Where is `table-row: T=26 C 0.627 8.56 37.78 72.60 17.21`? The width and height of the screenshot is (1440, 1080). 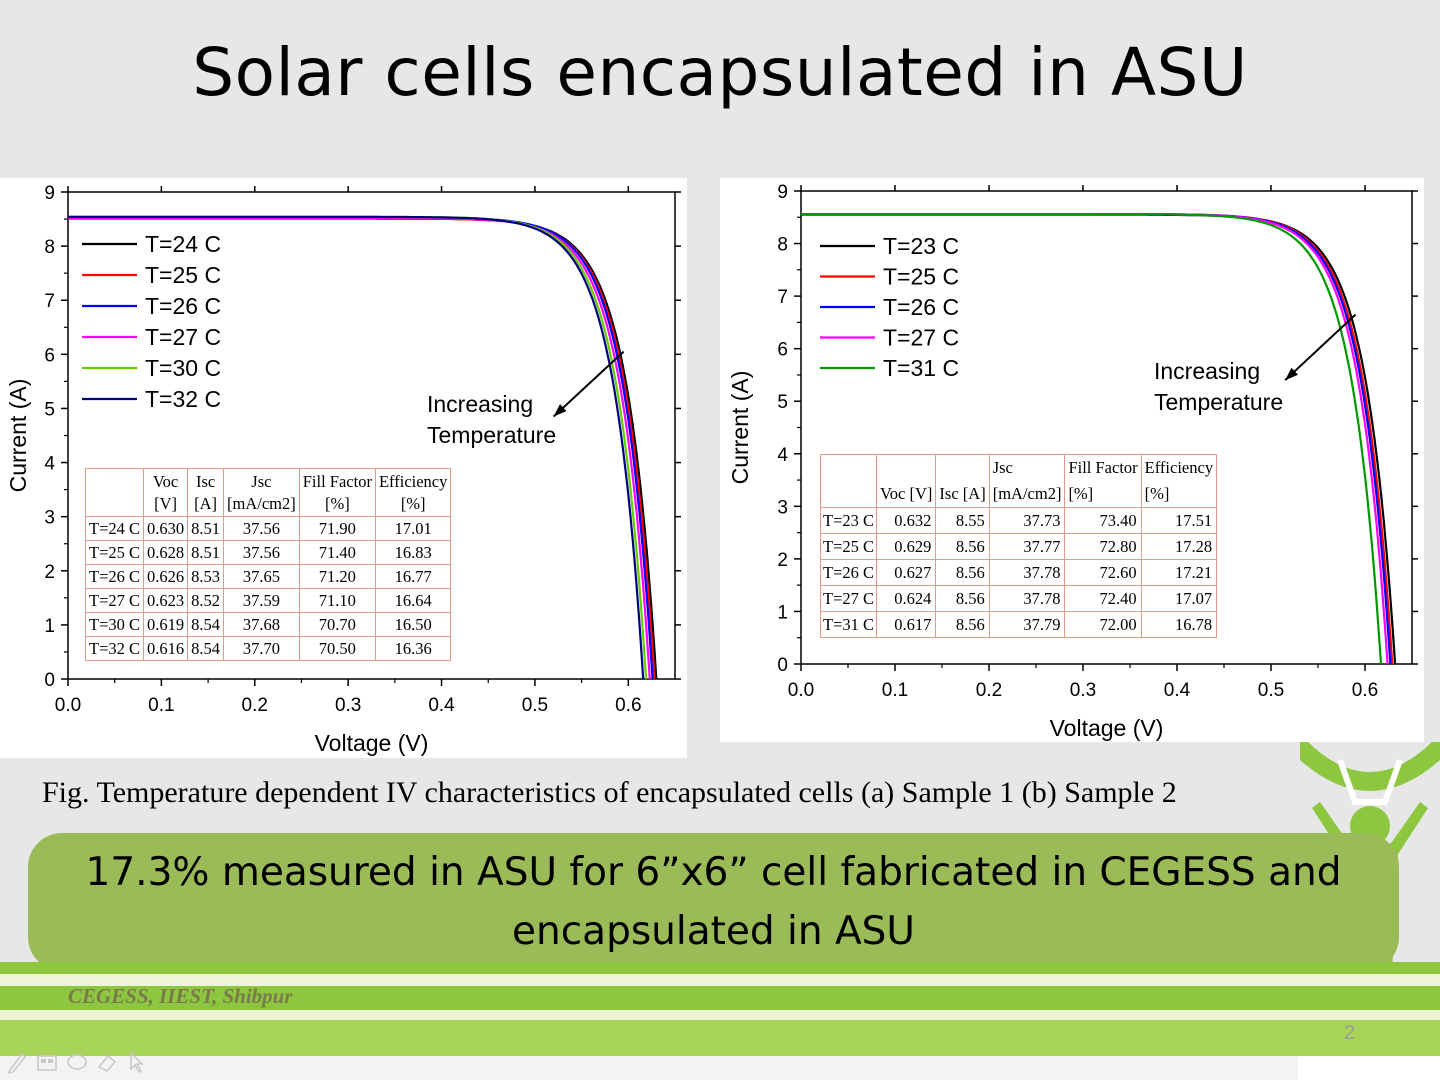
table-row: T=26 C 0.627 8.56 37.78 72.60 17.21 is located at coordinates (1018, 572).